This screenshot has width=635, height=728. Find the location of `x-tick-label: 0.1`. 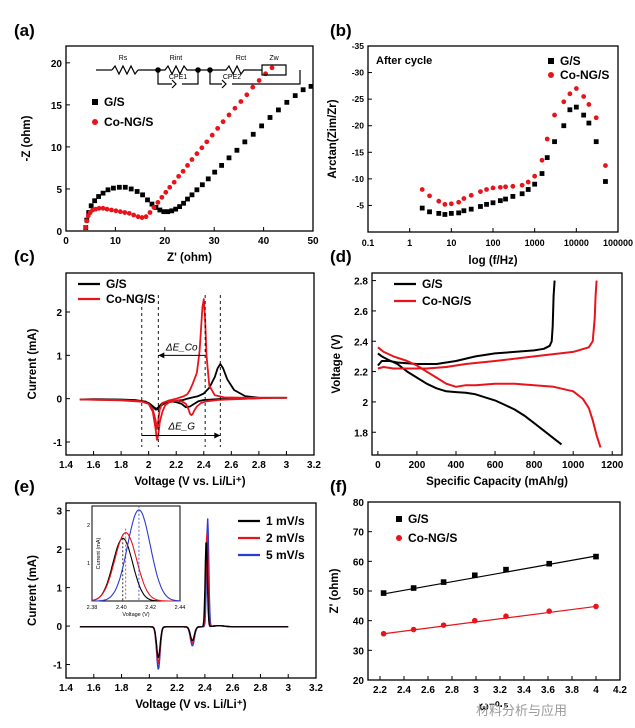

x-tick-label: 0.1 is located at coordinates (368, 243).